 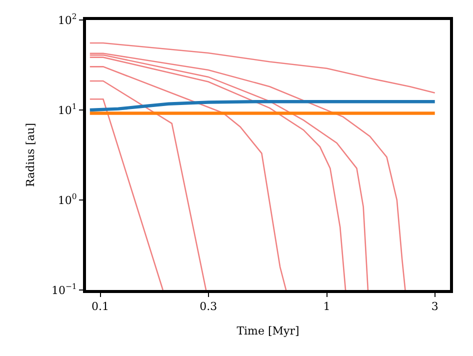 What do you see at coordinates (434, 307) in the screenshot?
I see `x-tick-label: 3` at bounding box center [434, 307].